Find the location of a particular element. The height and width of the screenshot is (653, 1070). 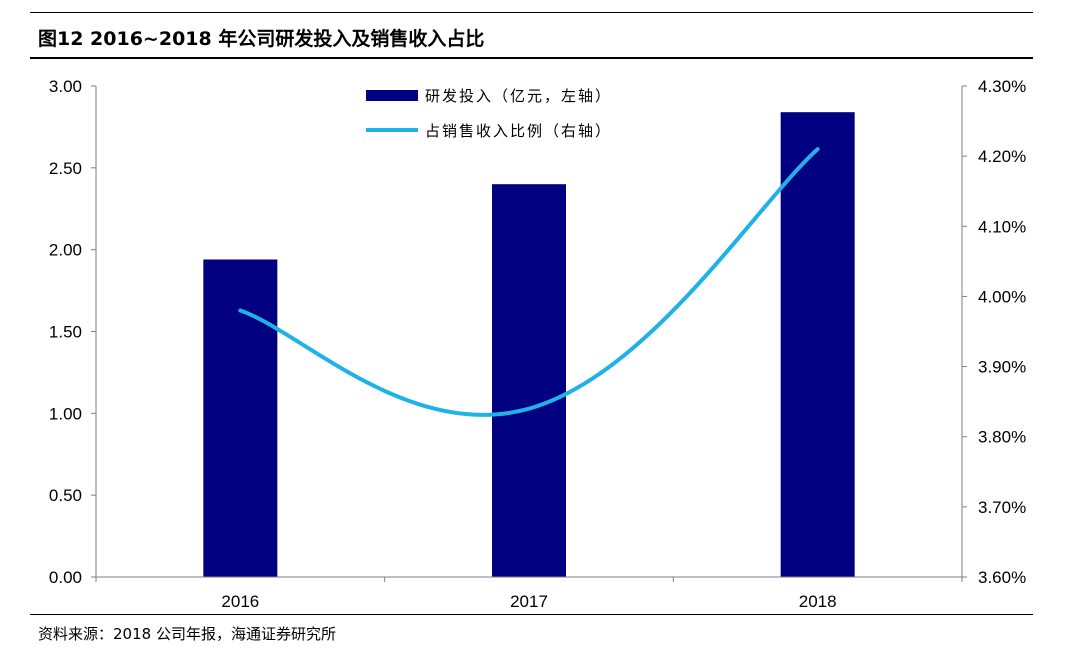

x-tick-label: 2018 is located at coordinates (818, 601).